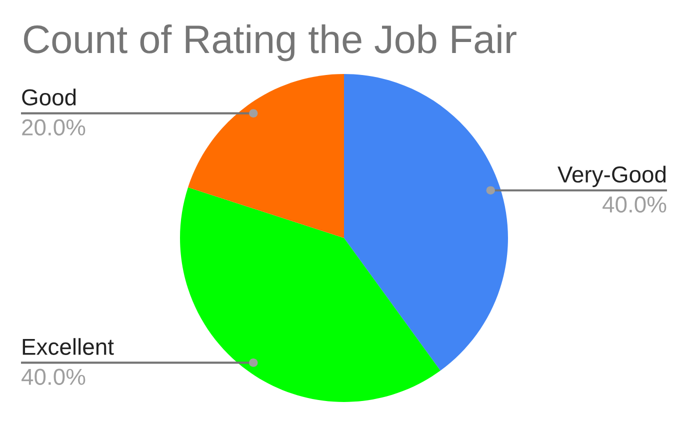  Describe the element at coordinates (68, 346) in the screenshot. I see `slice-label: Excellent` at that location.